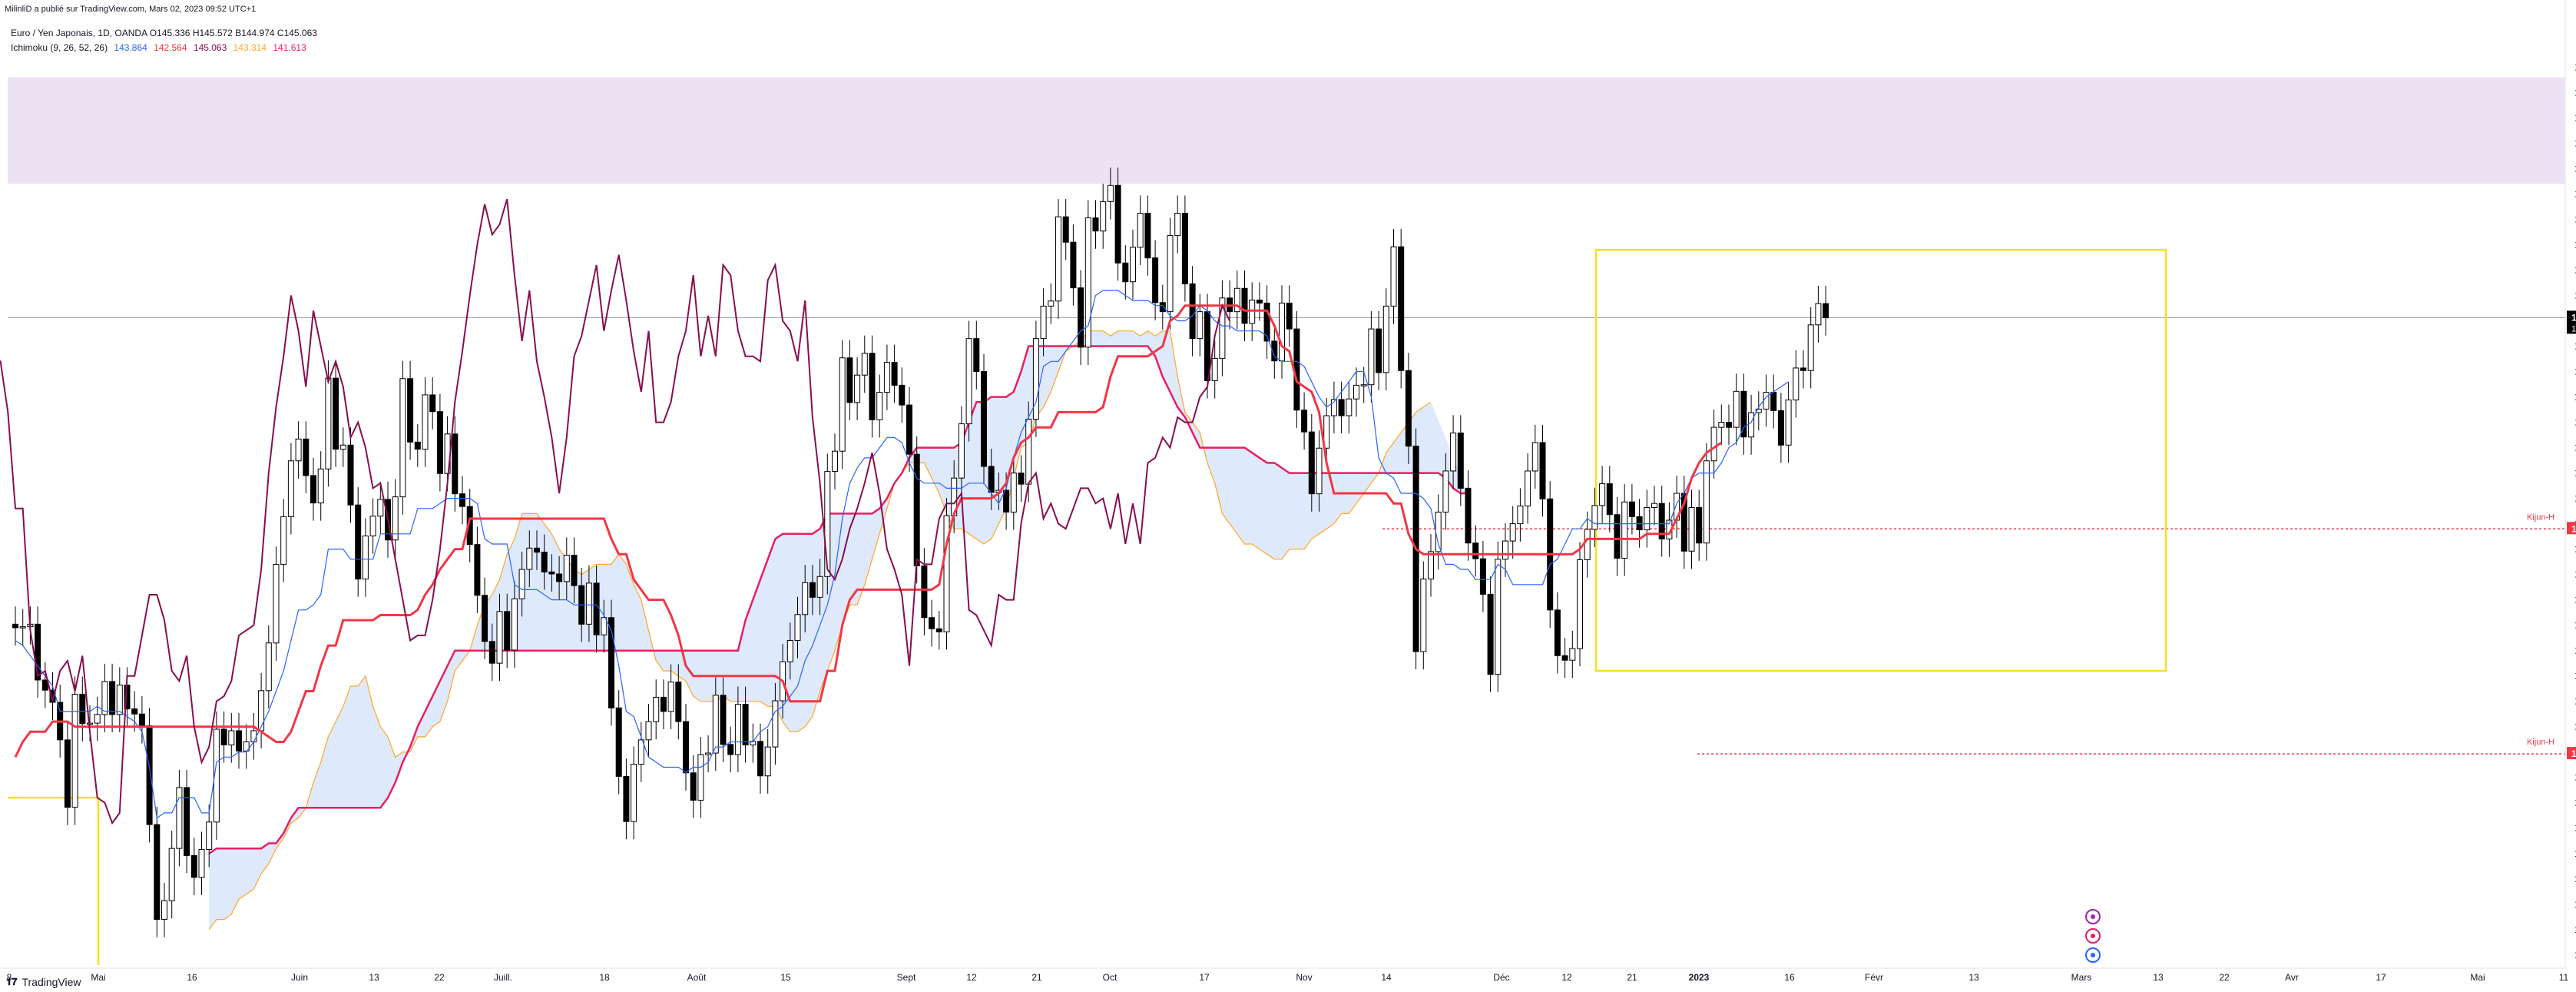  What do you see at coordinates (972, 978) in the screenshot?
I see `time-tick-label: 12` at bounding box center [972, 978].